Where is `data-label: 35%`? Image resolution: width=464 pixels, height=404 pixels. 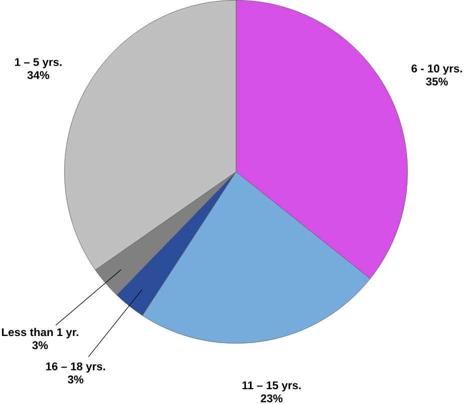 data-label: 35% is located at coordinates (437, 82).